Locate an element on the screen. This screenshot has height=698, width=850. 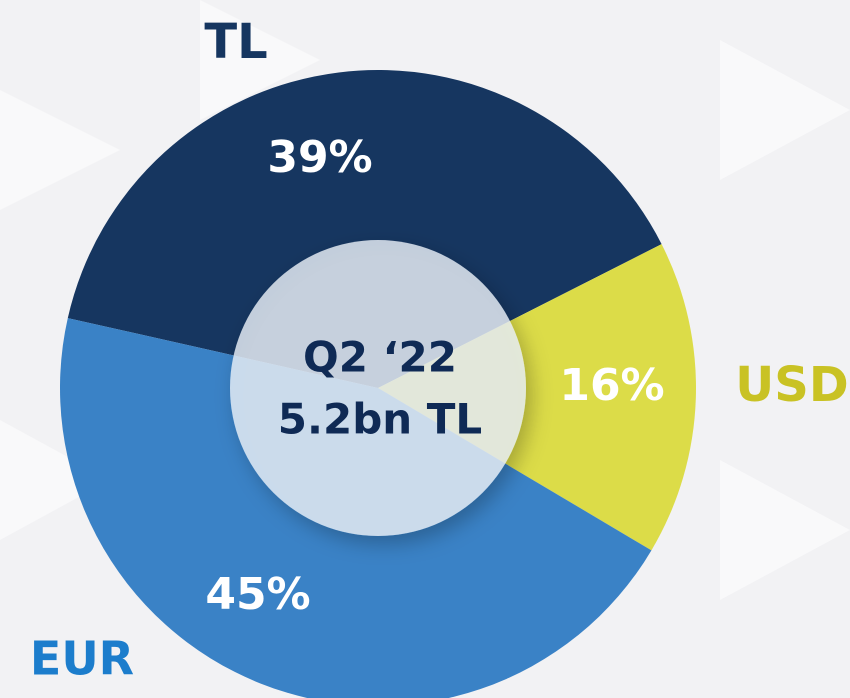
value-label: 16% is located at coordinates (611, 385).